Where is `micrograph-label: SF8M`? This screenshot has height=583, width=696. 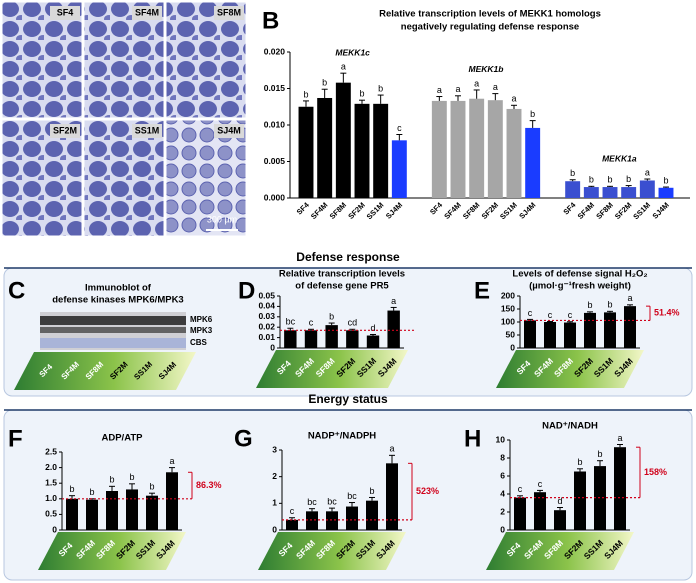
micrograph-label: SF8M is located at coordinates (229, 12).